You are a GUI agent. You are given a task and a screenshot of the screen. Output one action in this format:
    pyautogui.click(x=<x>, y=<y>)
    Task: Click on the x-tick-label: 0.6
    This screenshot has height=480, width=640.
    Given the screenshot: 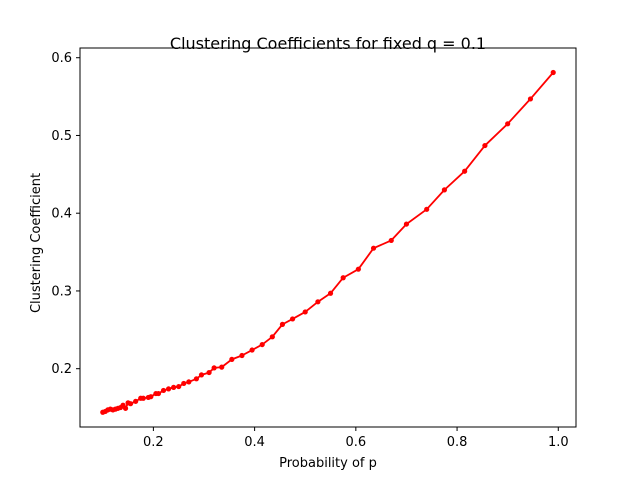 What is the action you would take?
    pyautogui.click(x=355, y=442)
    